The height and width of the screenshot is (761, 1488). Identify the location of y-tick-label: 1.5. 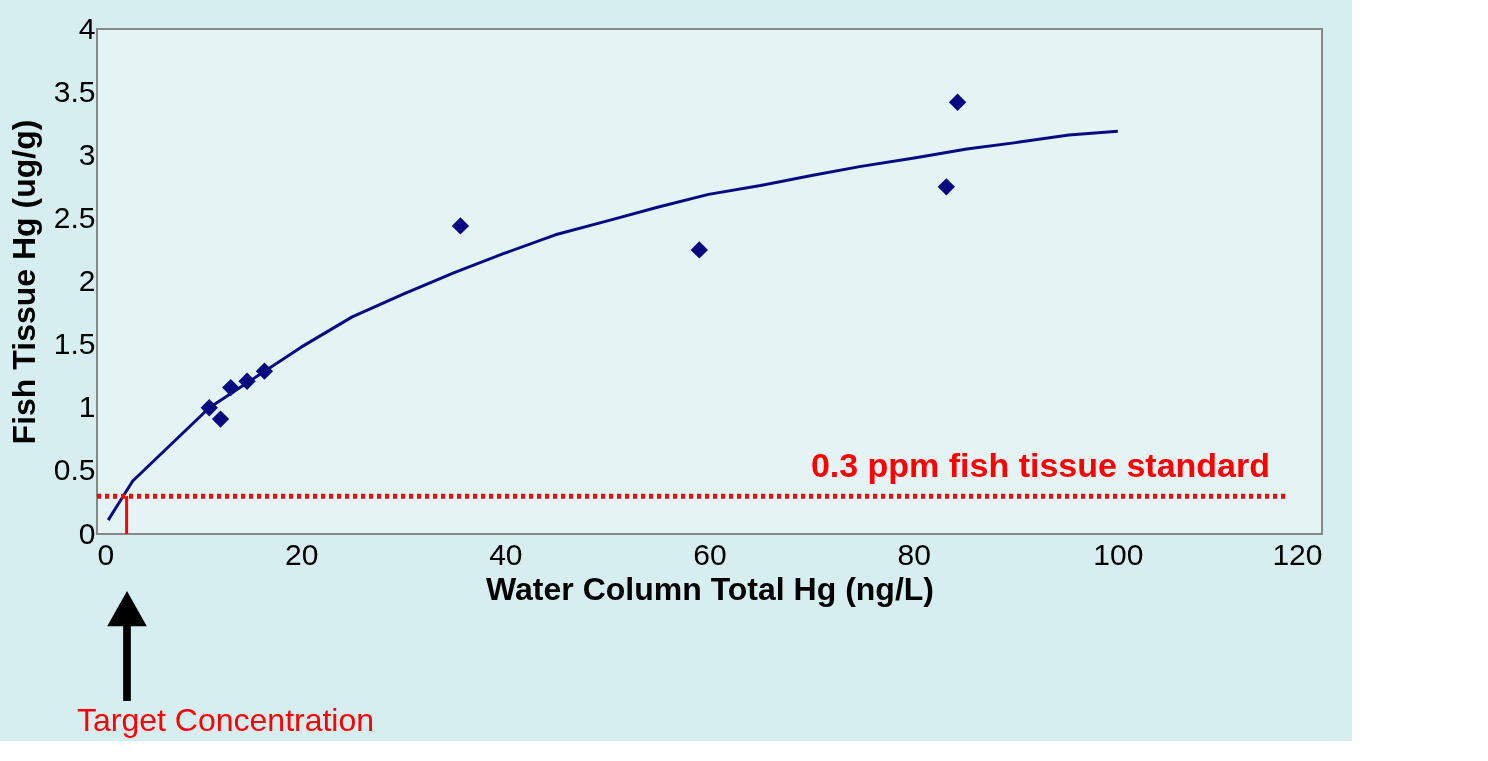
(74, 344).